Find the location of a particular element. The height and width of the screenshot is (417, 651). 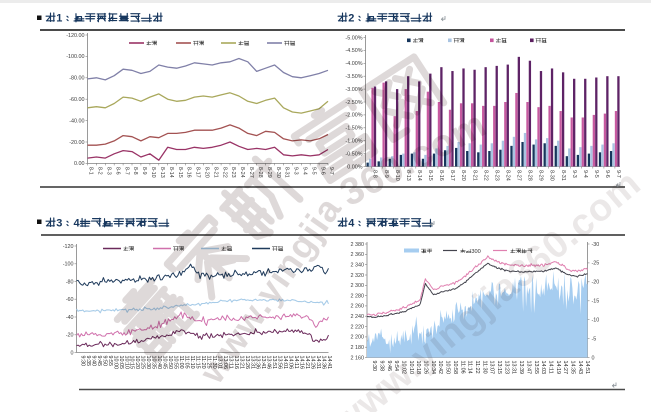

svg-text: 10:34 is located at coordinates (433, 368).